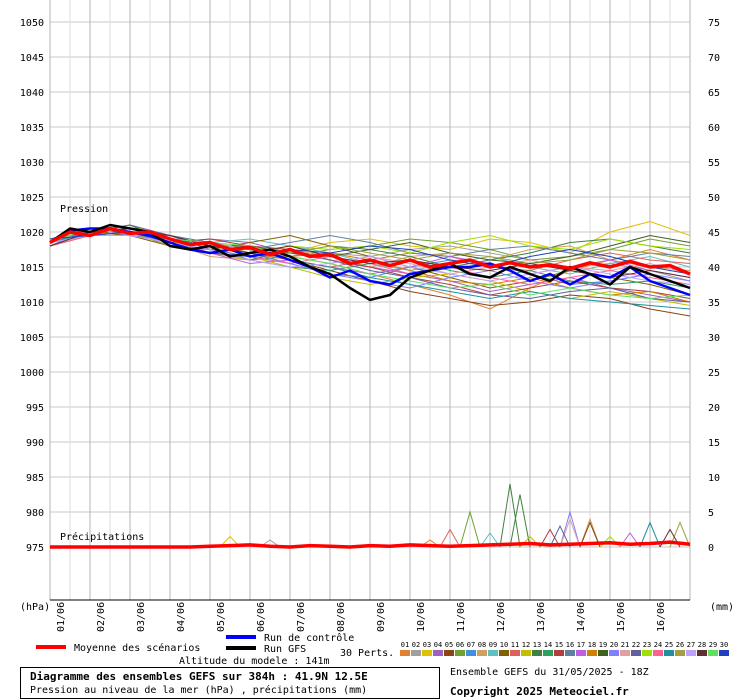 This screenshot has width=740, height=700. I want to click on x-tick-label: 12/06, so click(501, 617).